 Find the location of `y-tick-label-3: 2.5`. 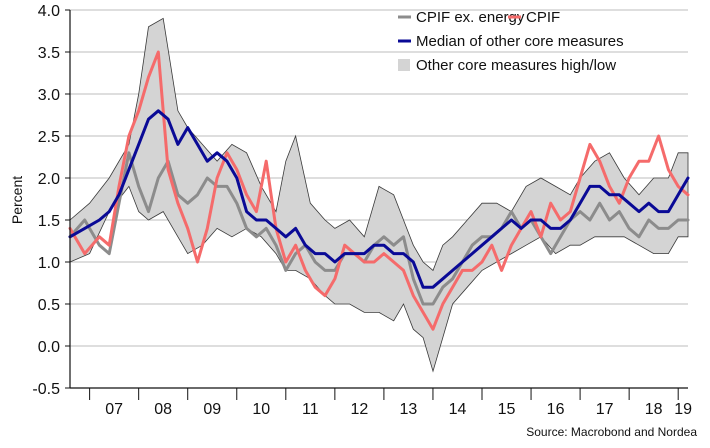

y-tick-label-3: 2.5 is located at coordinates (49, 137).